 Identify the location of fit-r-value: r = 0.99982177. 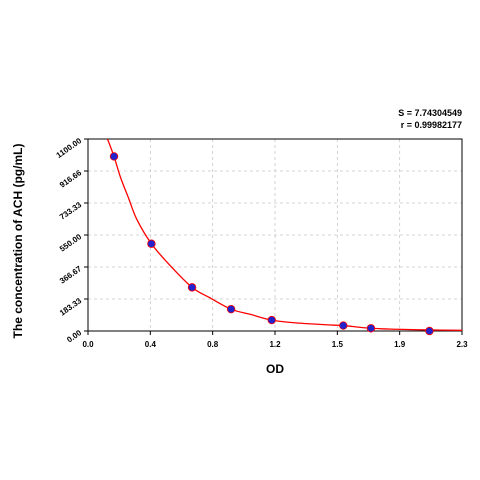
(431, 125).